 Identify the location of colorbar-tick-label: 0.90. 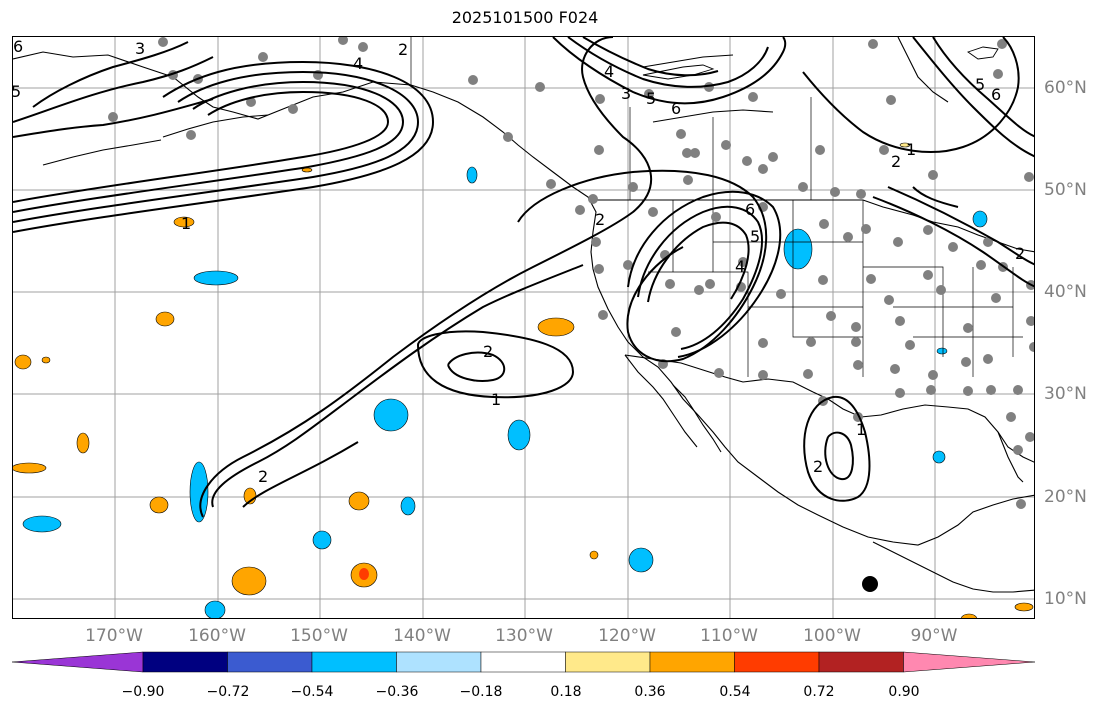
(904, 692).